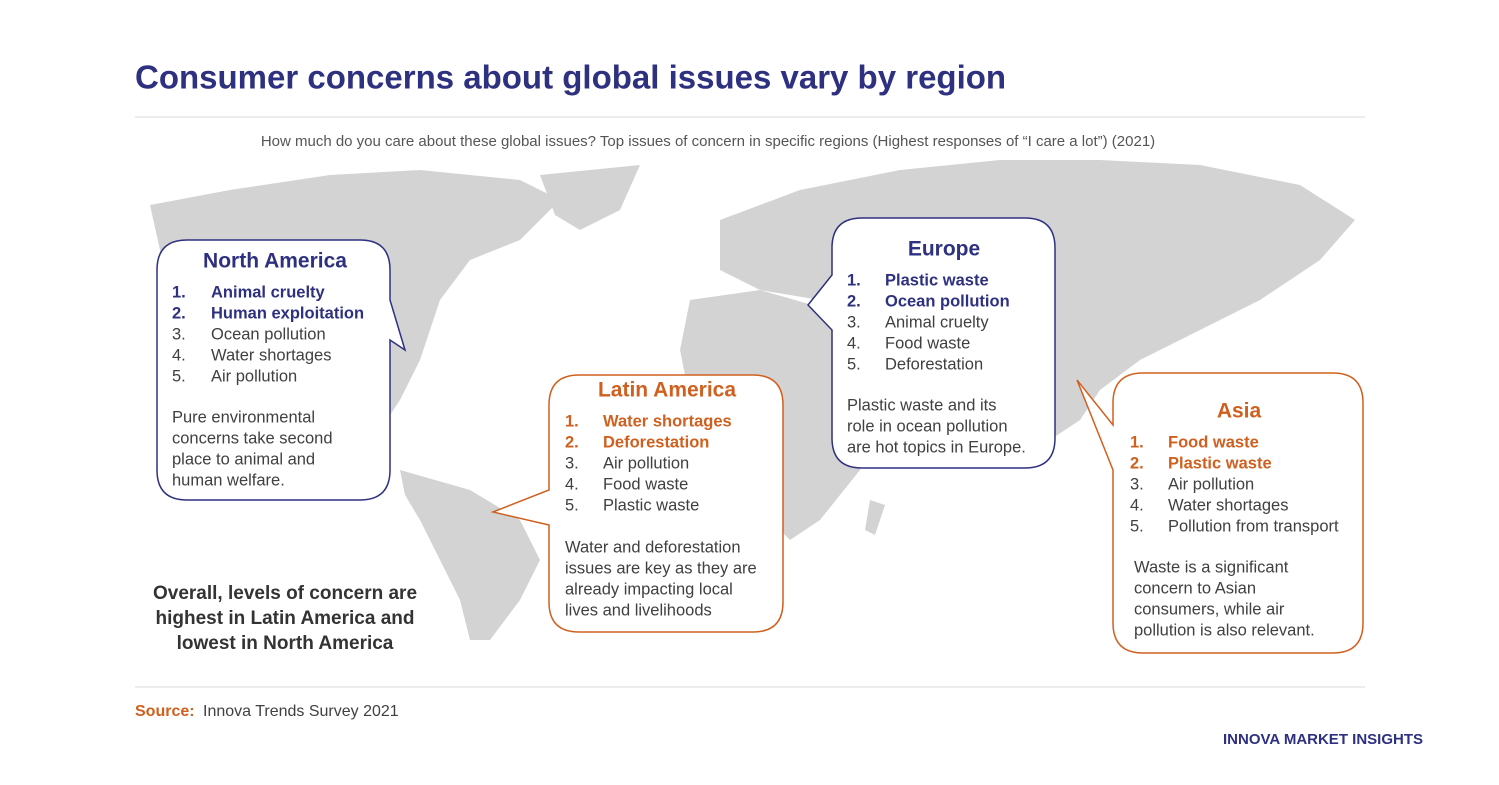 The width and height of the screenshot is (1499, 785). I want to click on summary: lowest in North America, so click(285, 643).